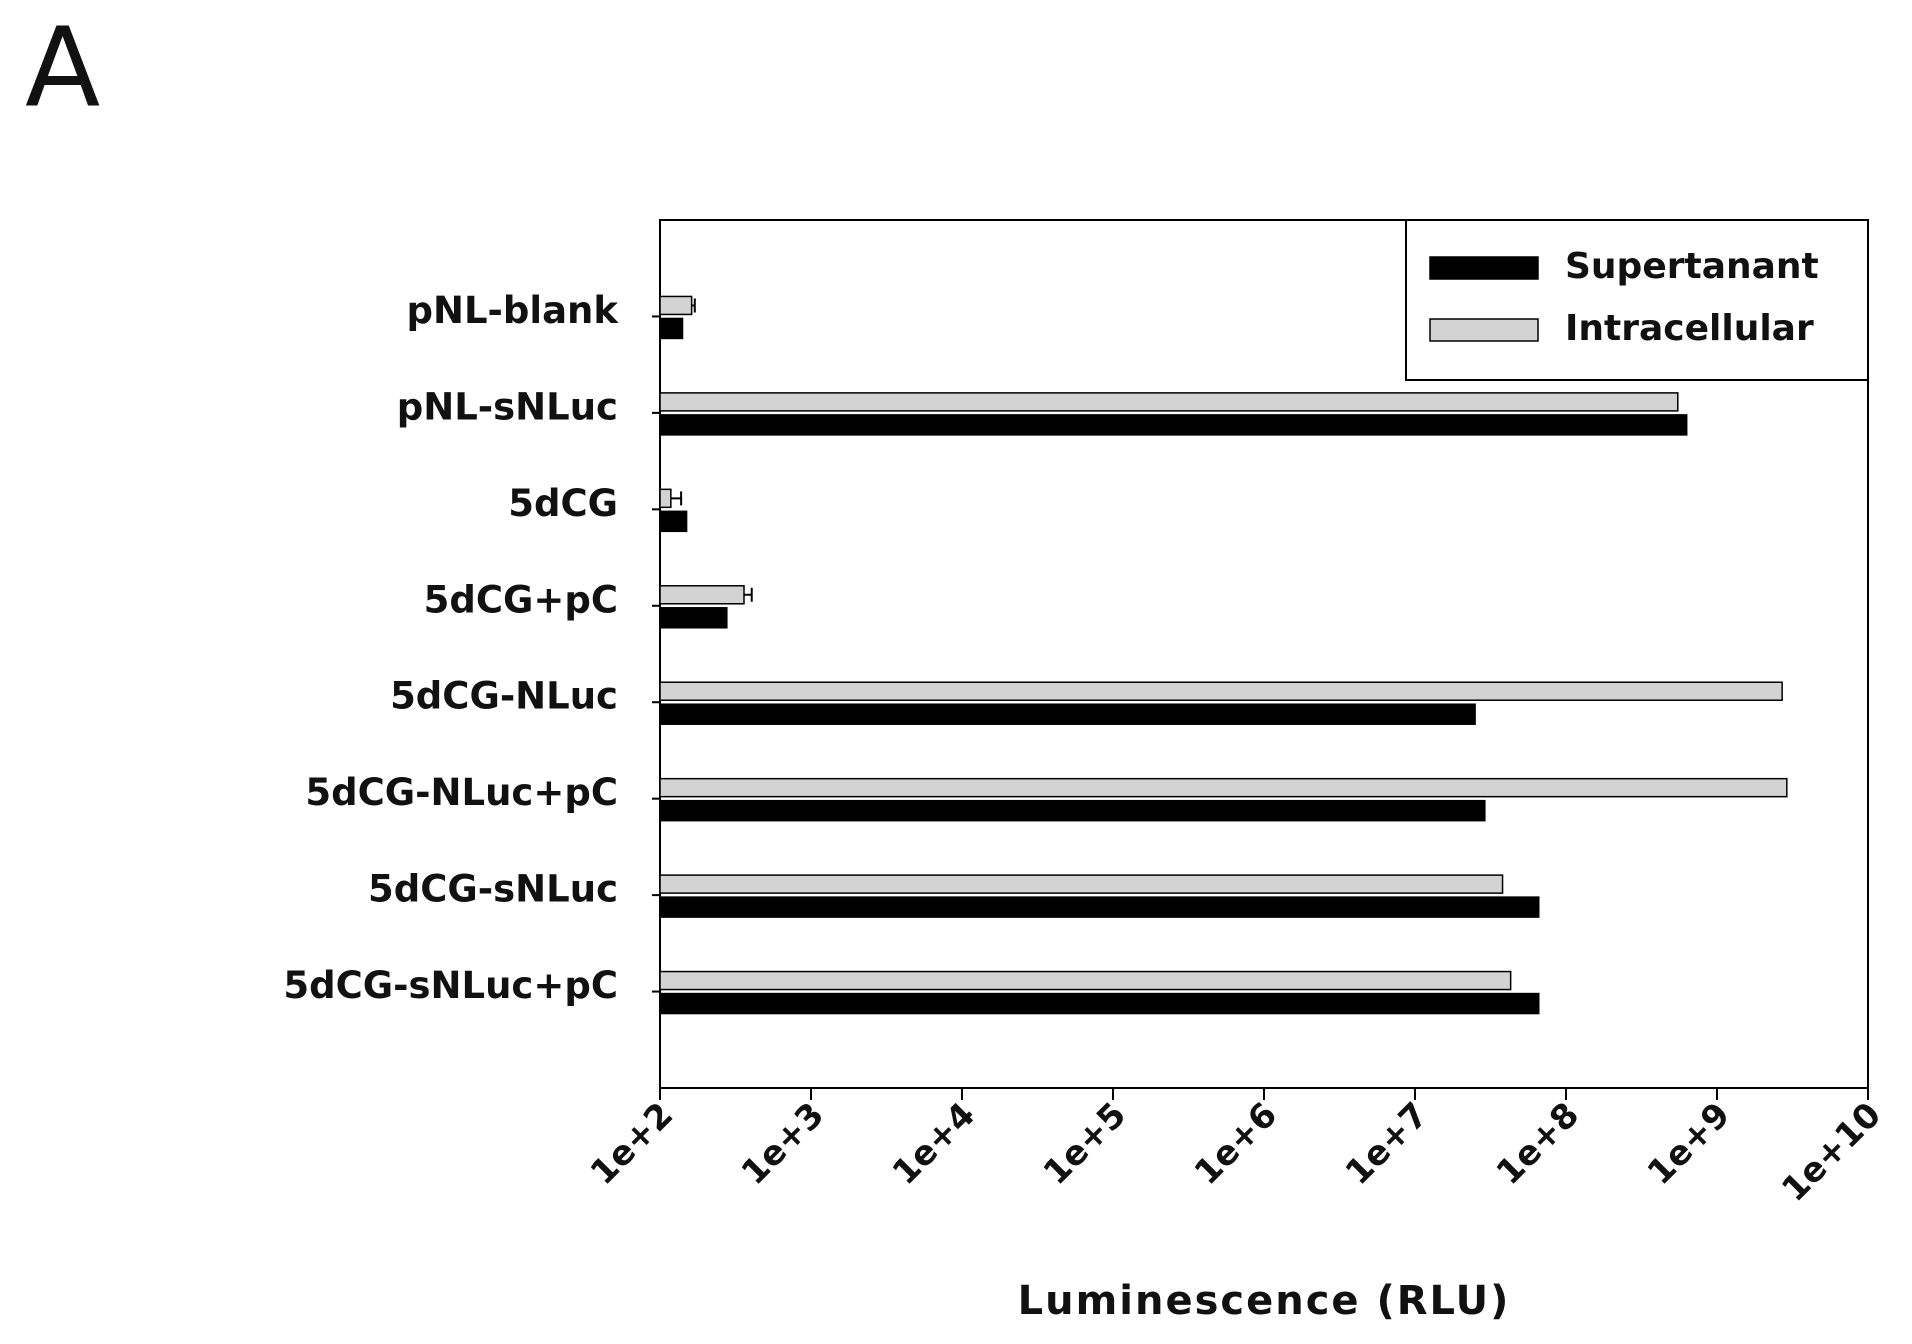 This screenshot has width=1912, height=1344. I want to click on legend-label: Supertanant, so click(1692, 266).